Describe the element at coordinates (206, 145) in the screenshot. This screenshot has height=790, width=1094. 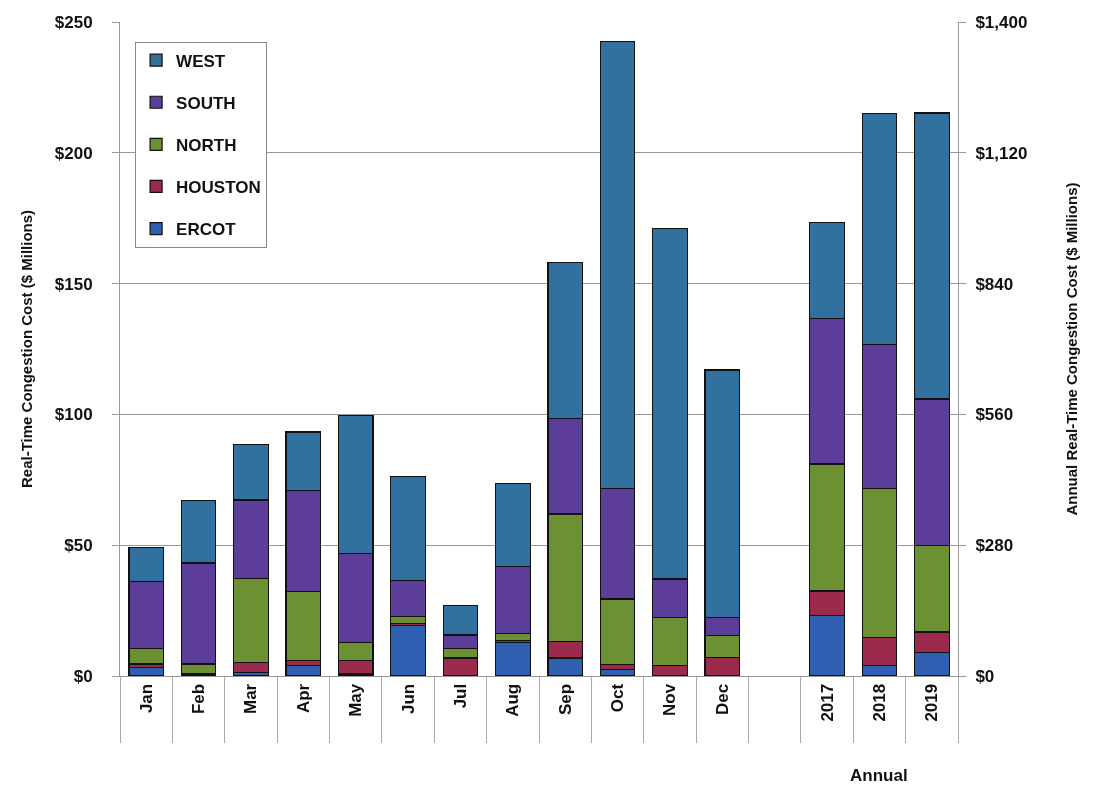
I see `legend-label: NORTH` at that location.